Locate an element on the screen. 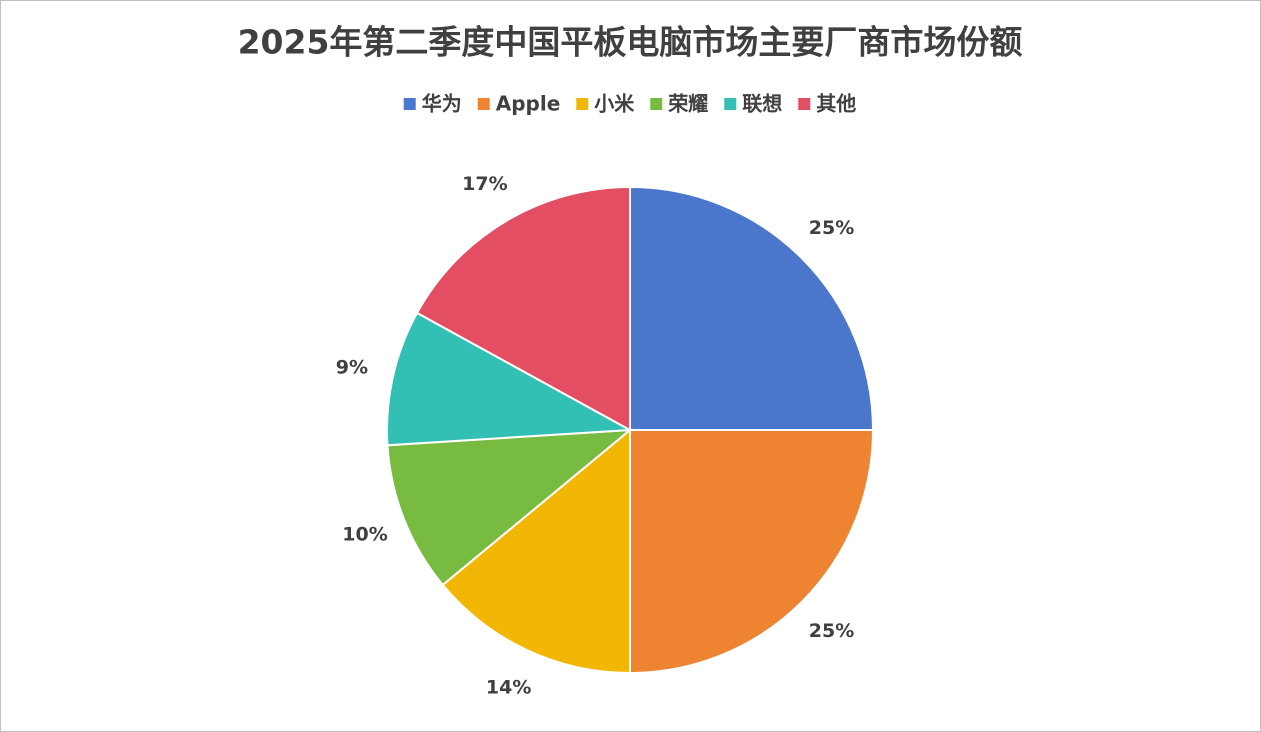  data-label: 17% is located at coordinates (484, 184).